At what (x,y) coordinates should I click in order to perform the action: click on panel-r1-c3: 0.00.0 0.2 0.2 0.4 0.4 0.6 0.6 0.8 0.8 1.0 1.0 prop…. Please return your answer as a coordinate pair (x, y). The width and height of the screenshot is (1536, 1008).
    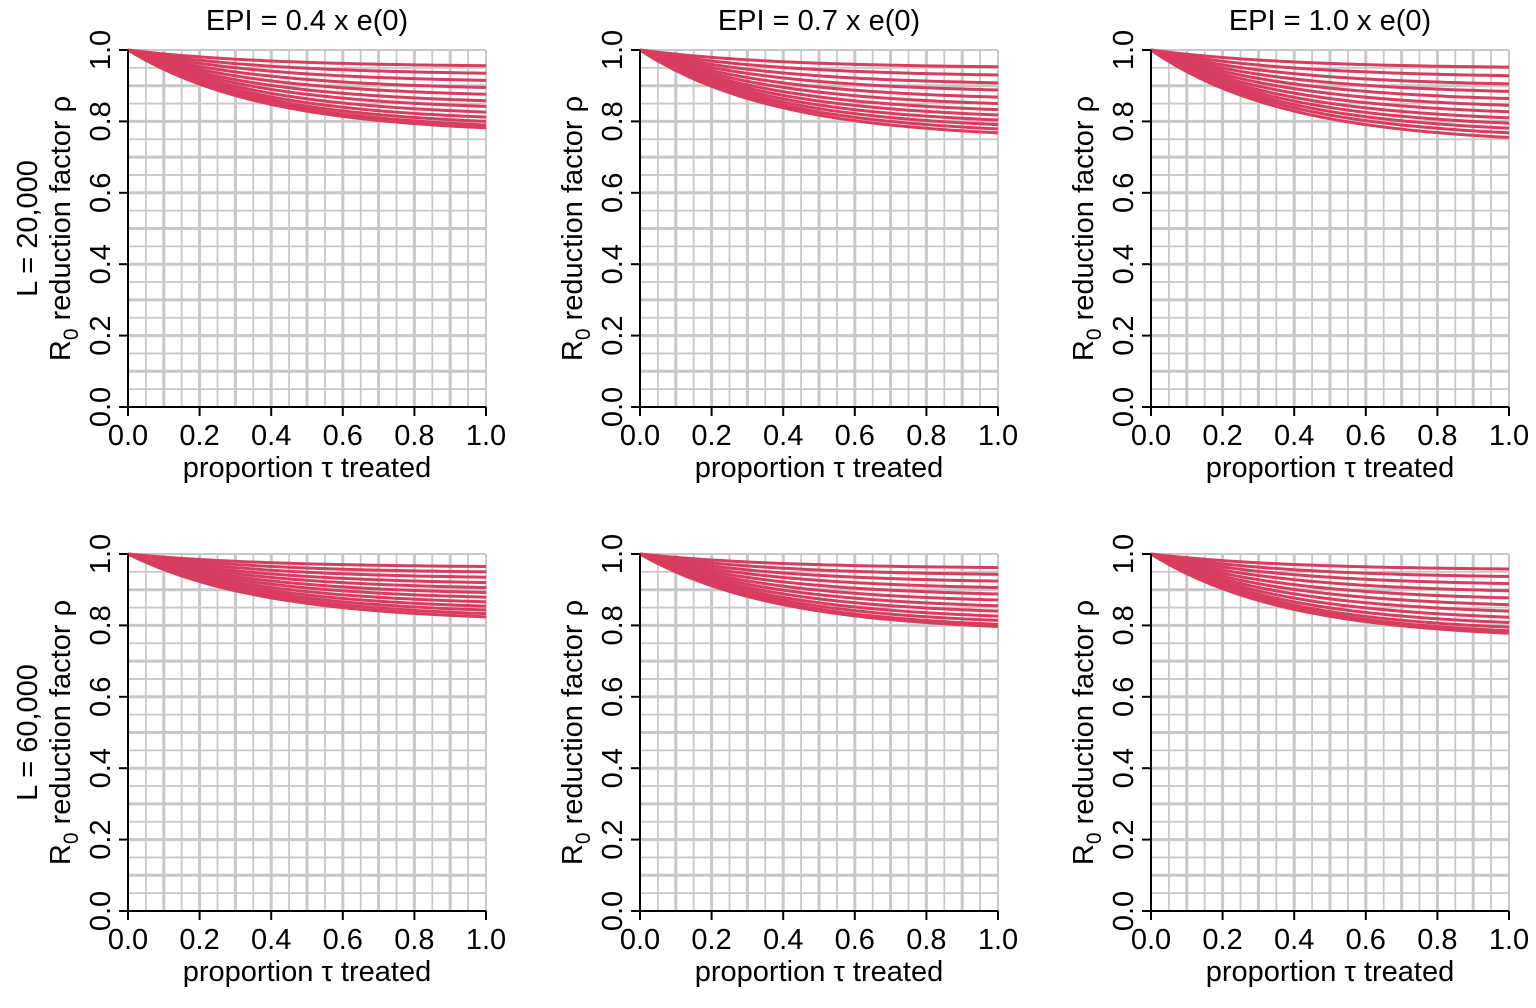
    Looking at the image, I should click on (1298, 257).